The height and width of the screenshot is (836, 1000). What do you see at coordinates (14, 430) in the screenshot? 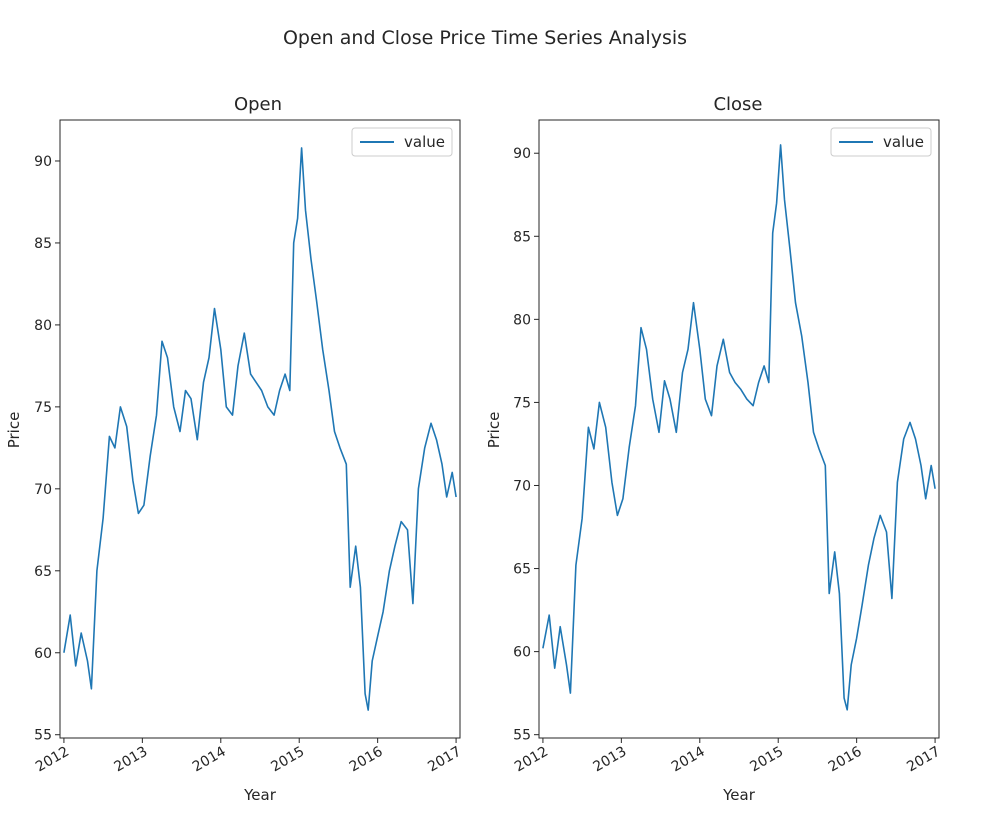
I see `y-axis-label-open: Price` at bounding box center [14, 430].